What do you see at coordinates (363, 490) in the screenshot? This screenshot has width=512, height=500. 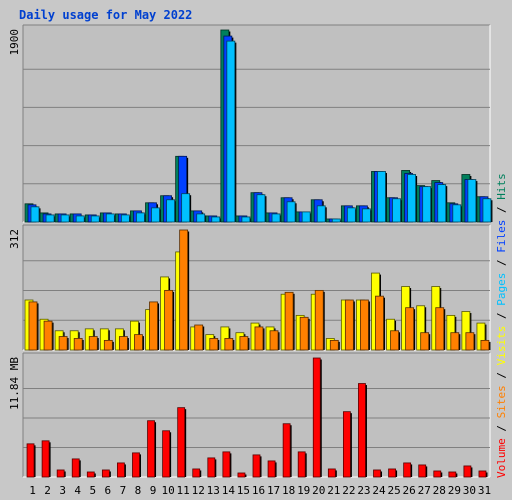 I see `x-tick-label-23: 23` at bounding box center [363, 490].